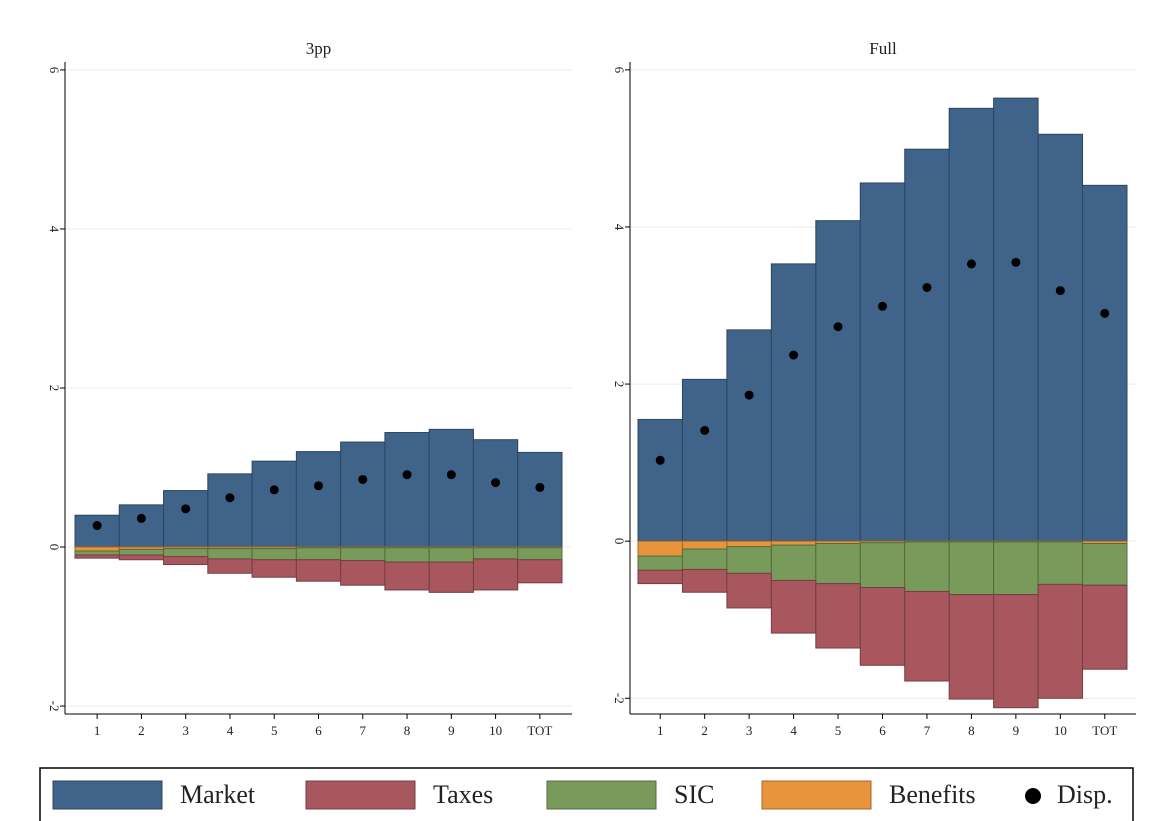 The height and width of the screenshot is (821, 1164). Describe the element at coordinates (141, 730) in the screenshot. I see `x-tick-label: 2` at that location.